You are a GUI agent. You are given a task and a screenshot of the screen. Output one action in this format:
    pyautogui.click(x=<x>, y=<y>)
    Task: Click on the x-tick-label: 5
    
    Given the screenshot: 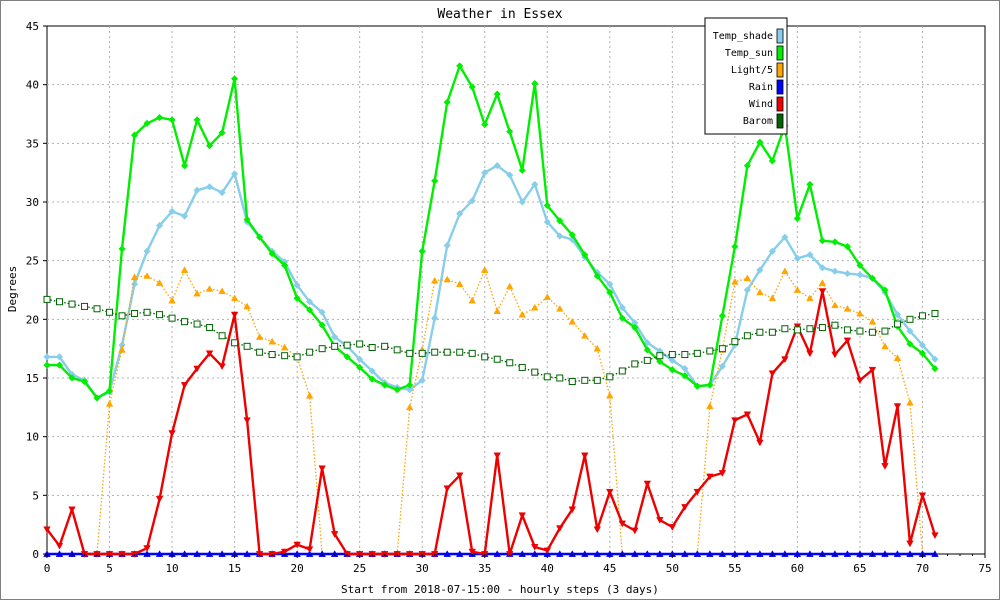 What is the action you would take?
    pyautogui.click(x=109, y=568)
    